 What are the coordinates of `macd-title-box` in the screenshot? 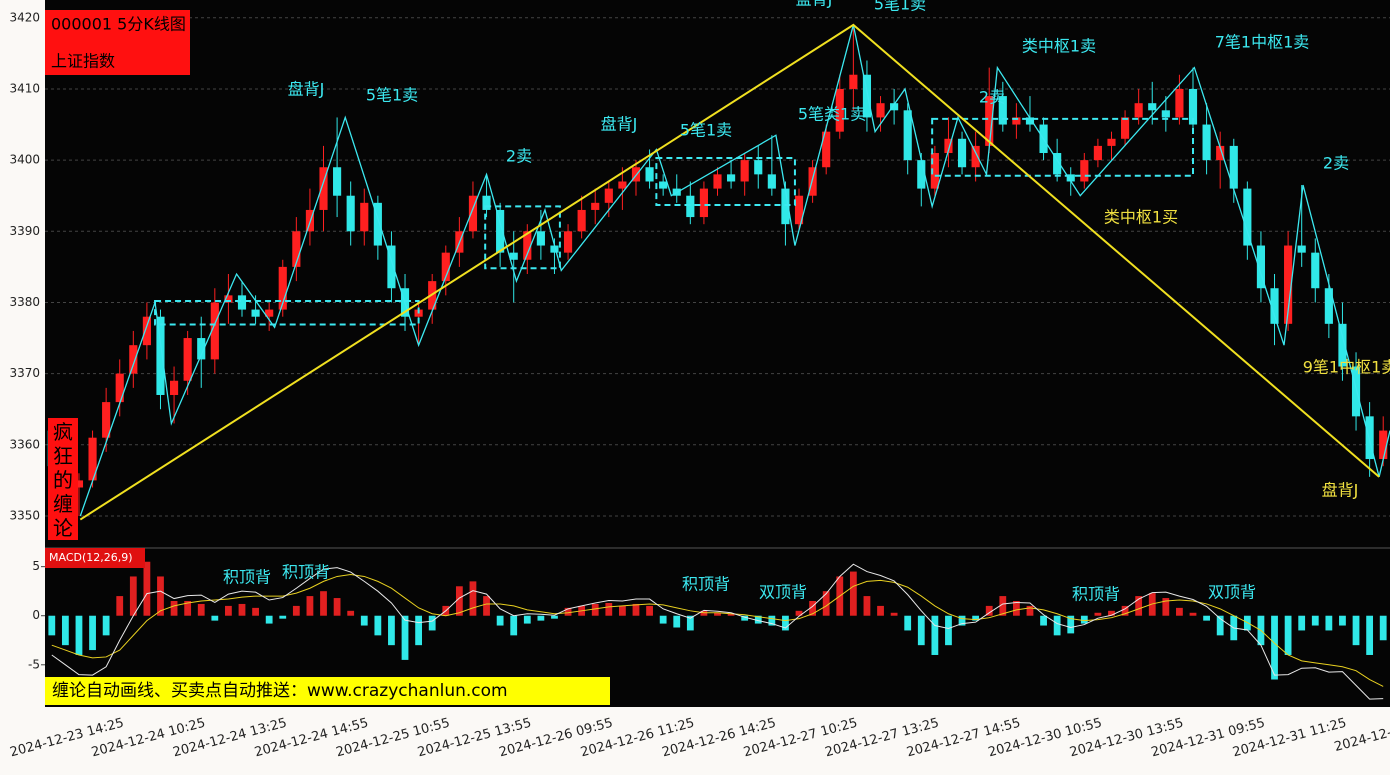 It's located at (95, 558).